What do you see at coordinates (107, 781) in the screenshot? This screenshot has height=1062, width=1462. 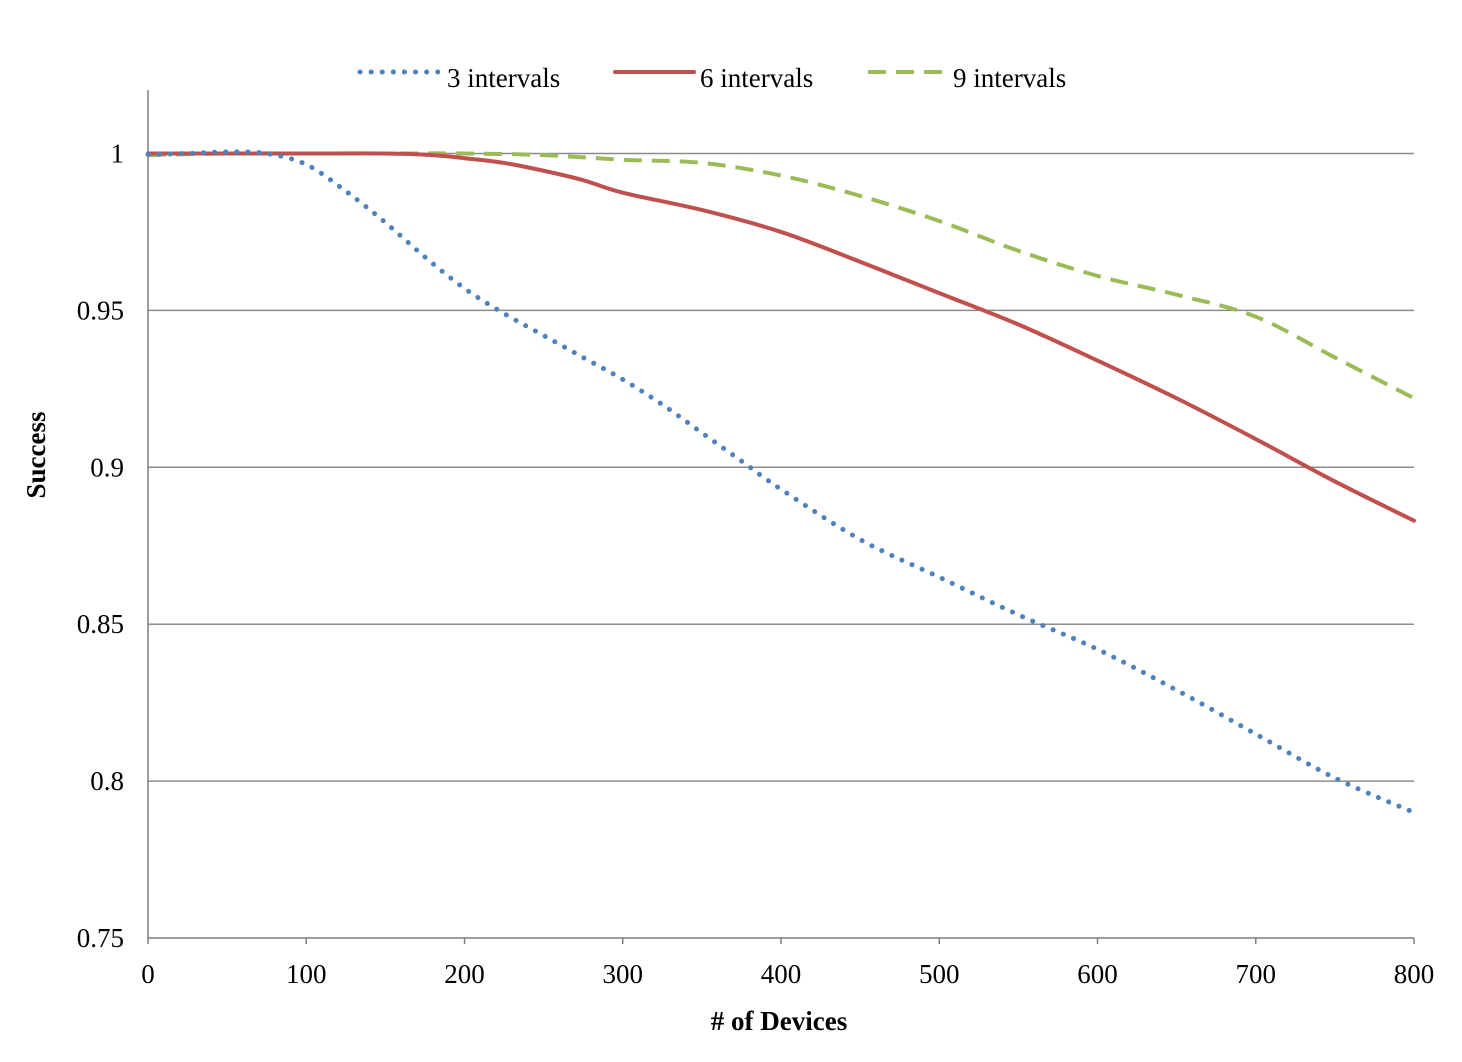 I see `y-tick-label: 0.8` at bounding box center [107, 781].